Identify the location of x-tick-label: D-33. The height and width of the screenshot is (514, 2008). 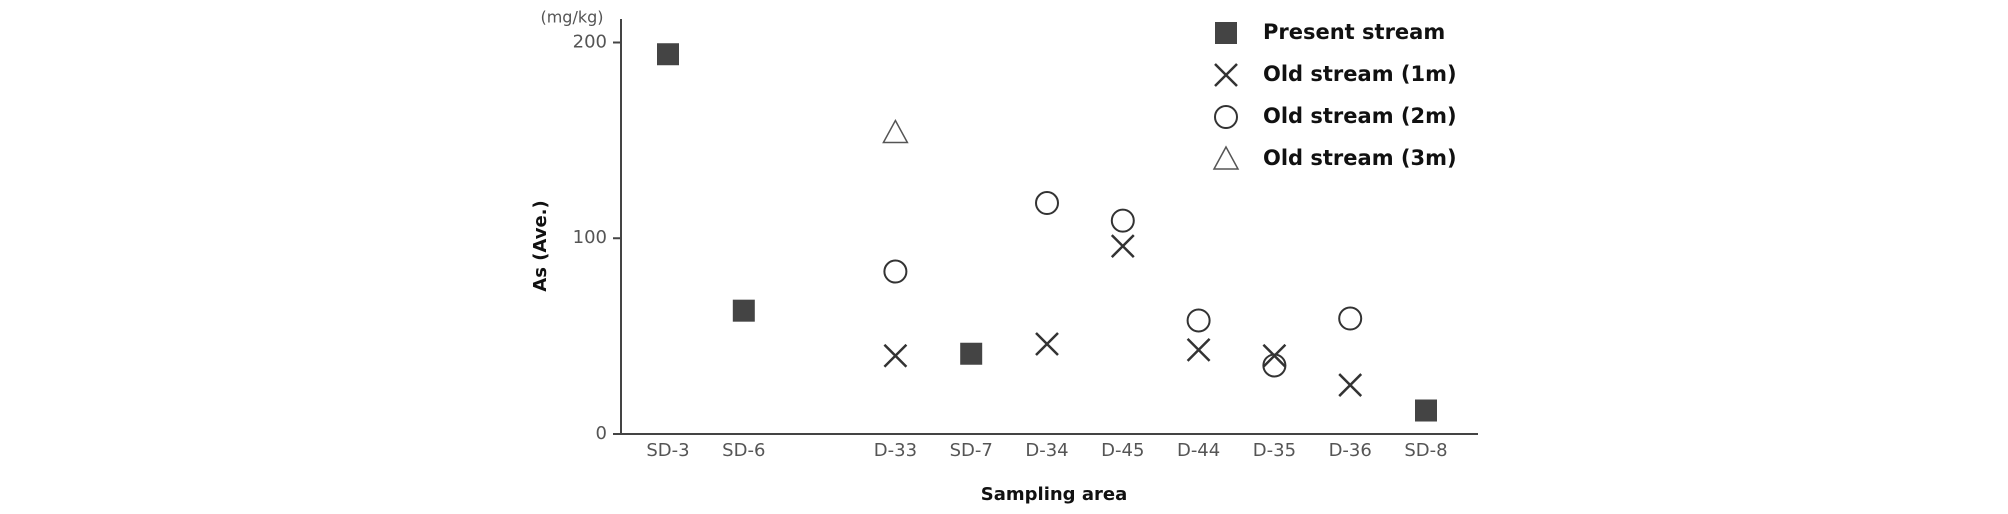
(895, 450).